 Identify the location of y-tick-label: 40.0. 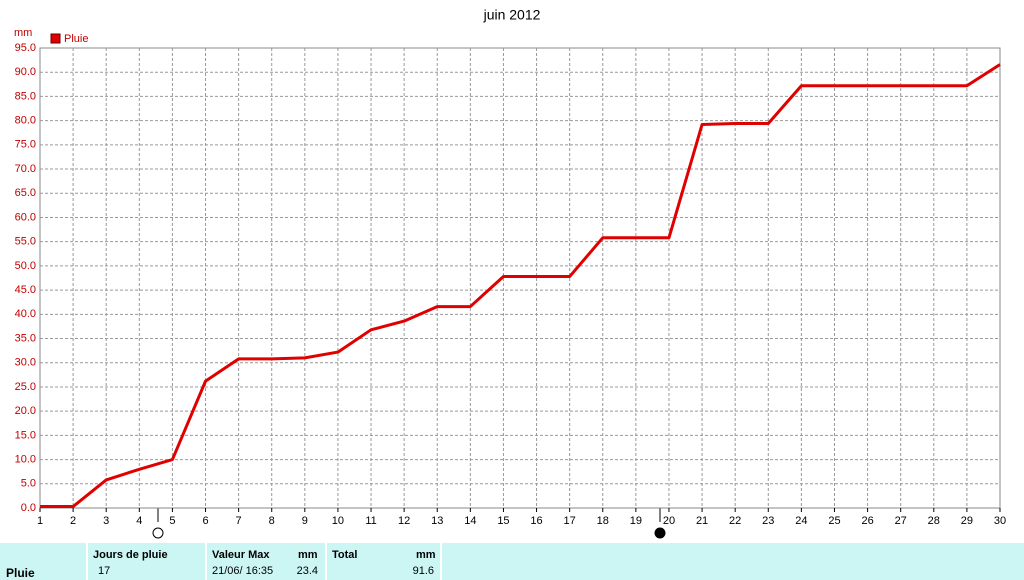
(25, 314).